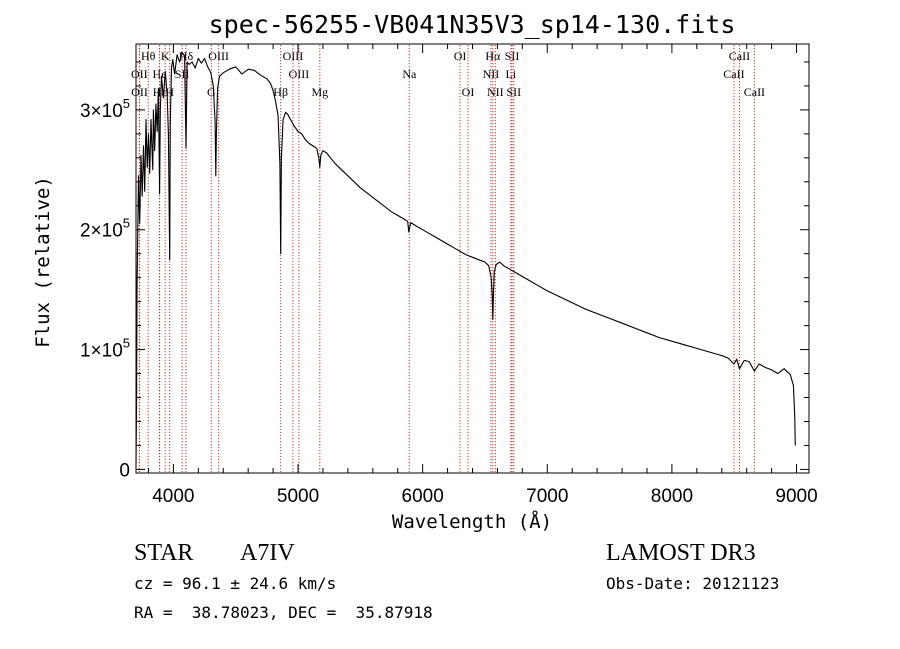  Describe the element at coordinates (298, 496) in the screenshot. I see `x-tick-label: 5000` at that location.